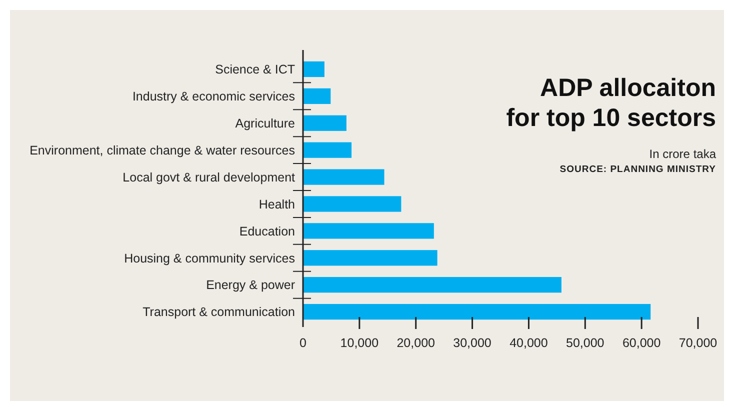 Image resolution: width=734 pixels, height=411 pixels. Describe the element at coordinates (162, 150) in the screenshot. I see `y-tick-label: Environment, climate change & water resources` at that location.